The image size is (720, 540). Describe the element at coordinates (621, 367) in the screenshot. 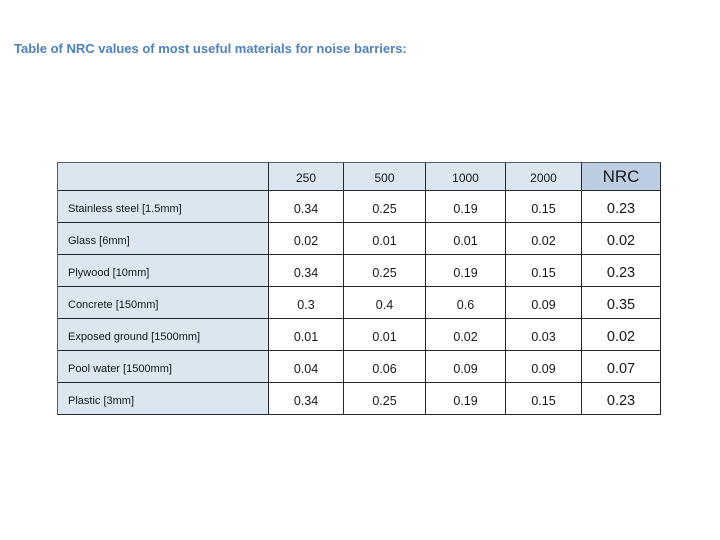

I see `nrc-value-cell: 0.07` at that location.